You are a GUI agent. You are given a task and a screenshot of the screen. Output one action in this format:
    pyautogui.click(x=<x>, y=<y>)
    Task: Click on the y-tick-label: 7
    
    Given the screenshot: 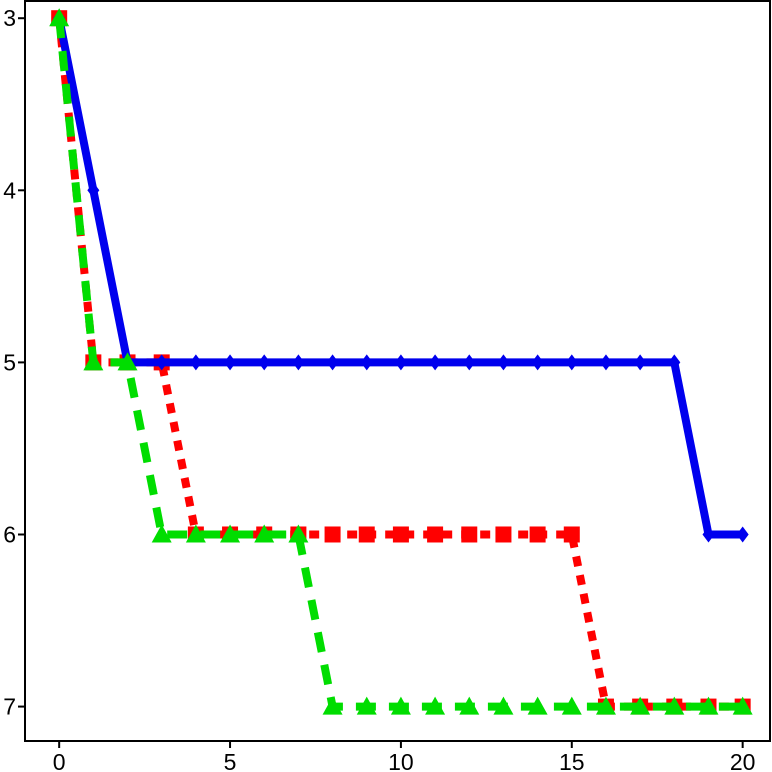 What is the action you would take?
    pyautogui.click(x=9, y=707)
    